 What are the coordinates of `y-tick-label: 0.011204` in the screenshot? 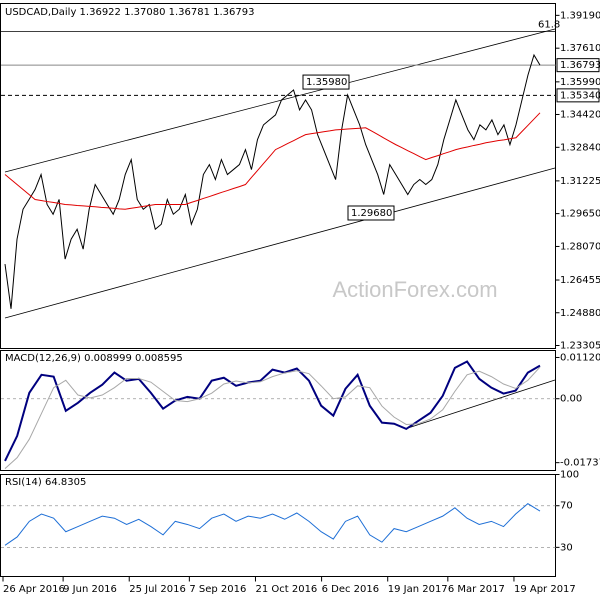 It's located at (580, 357).